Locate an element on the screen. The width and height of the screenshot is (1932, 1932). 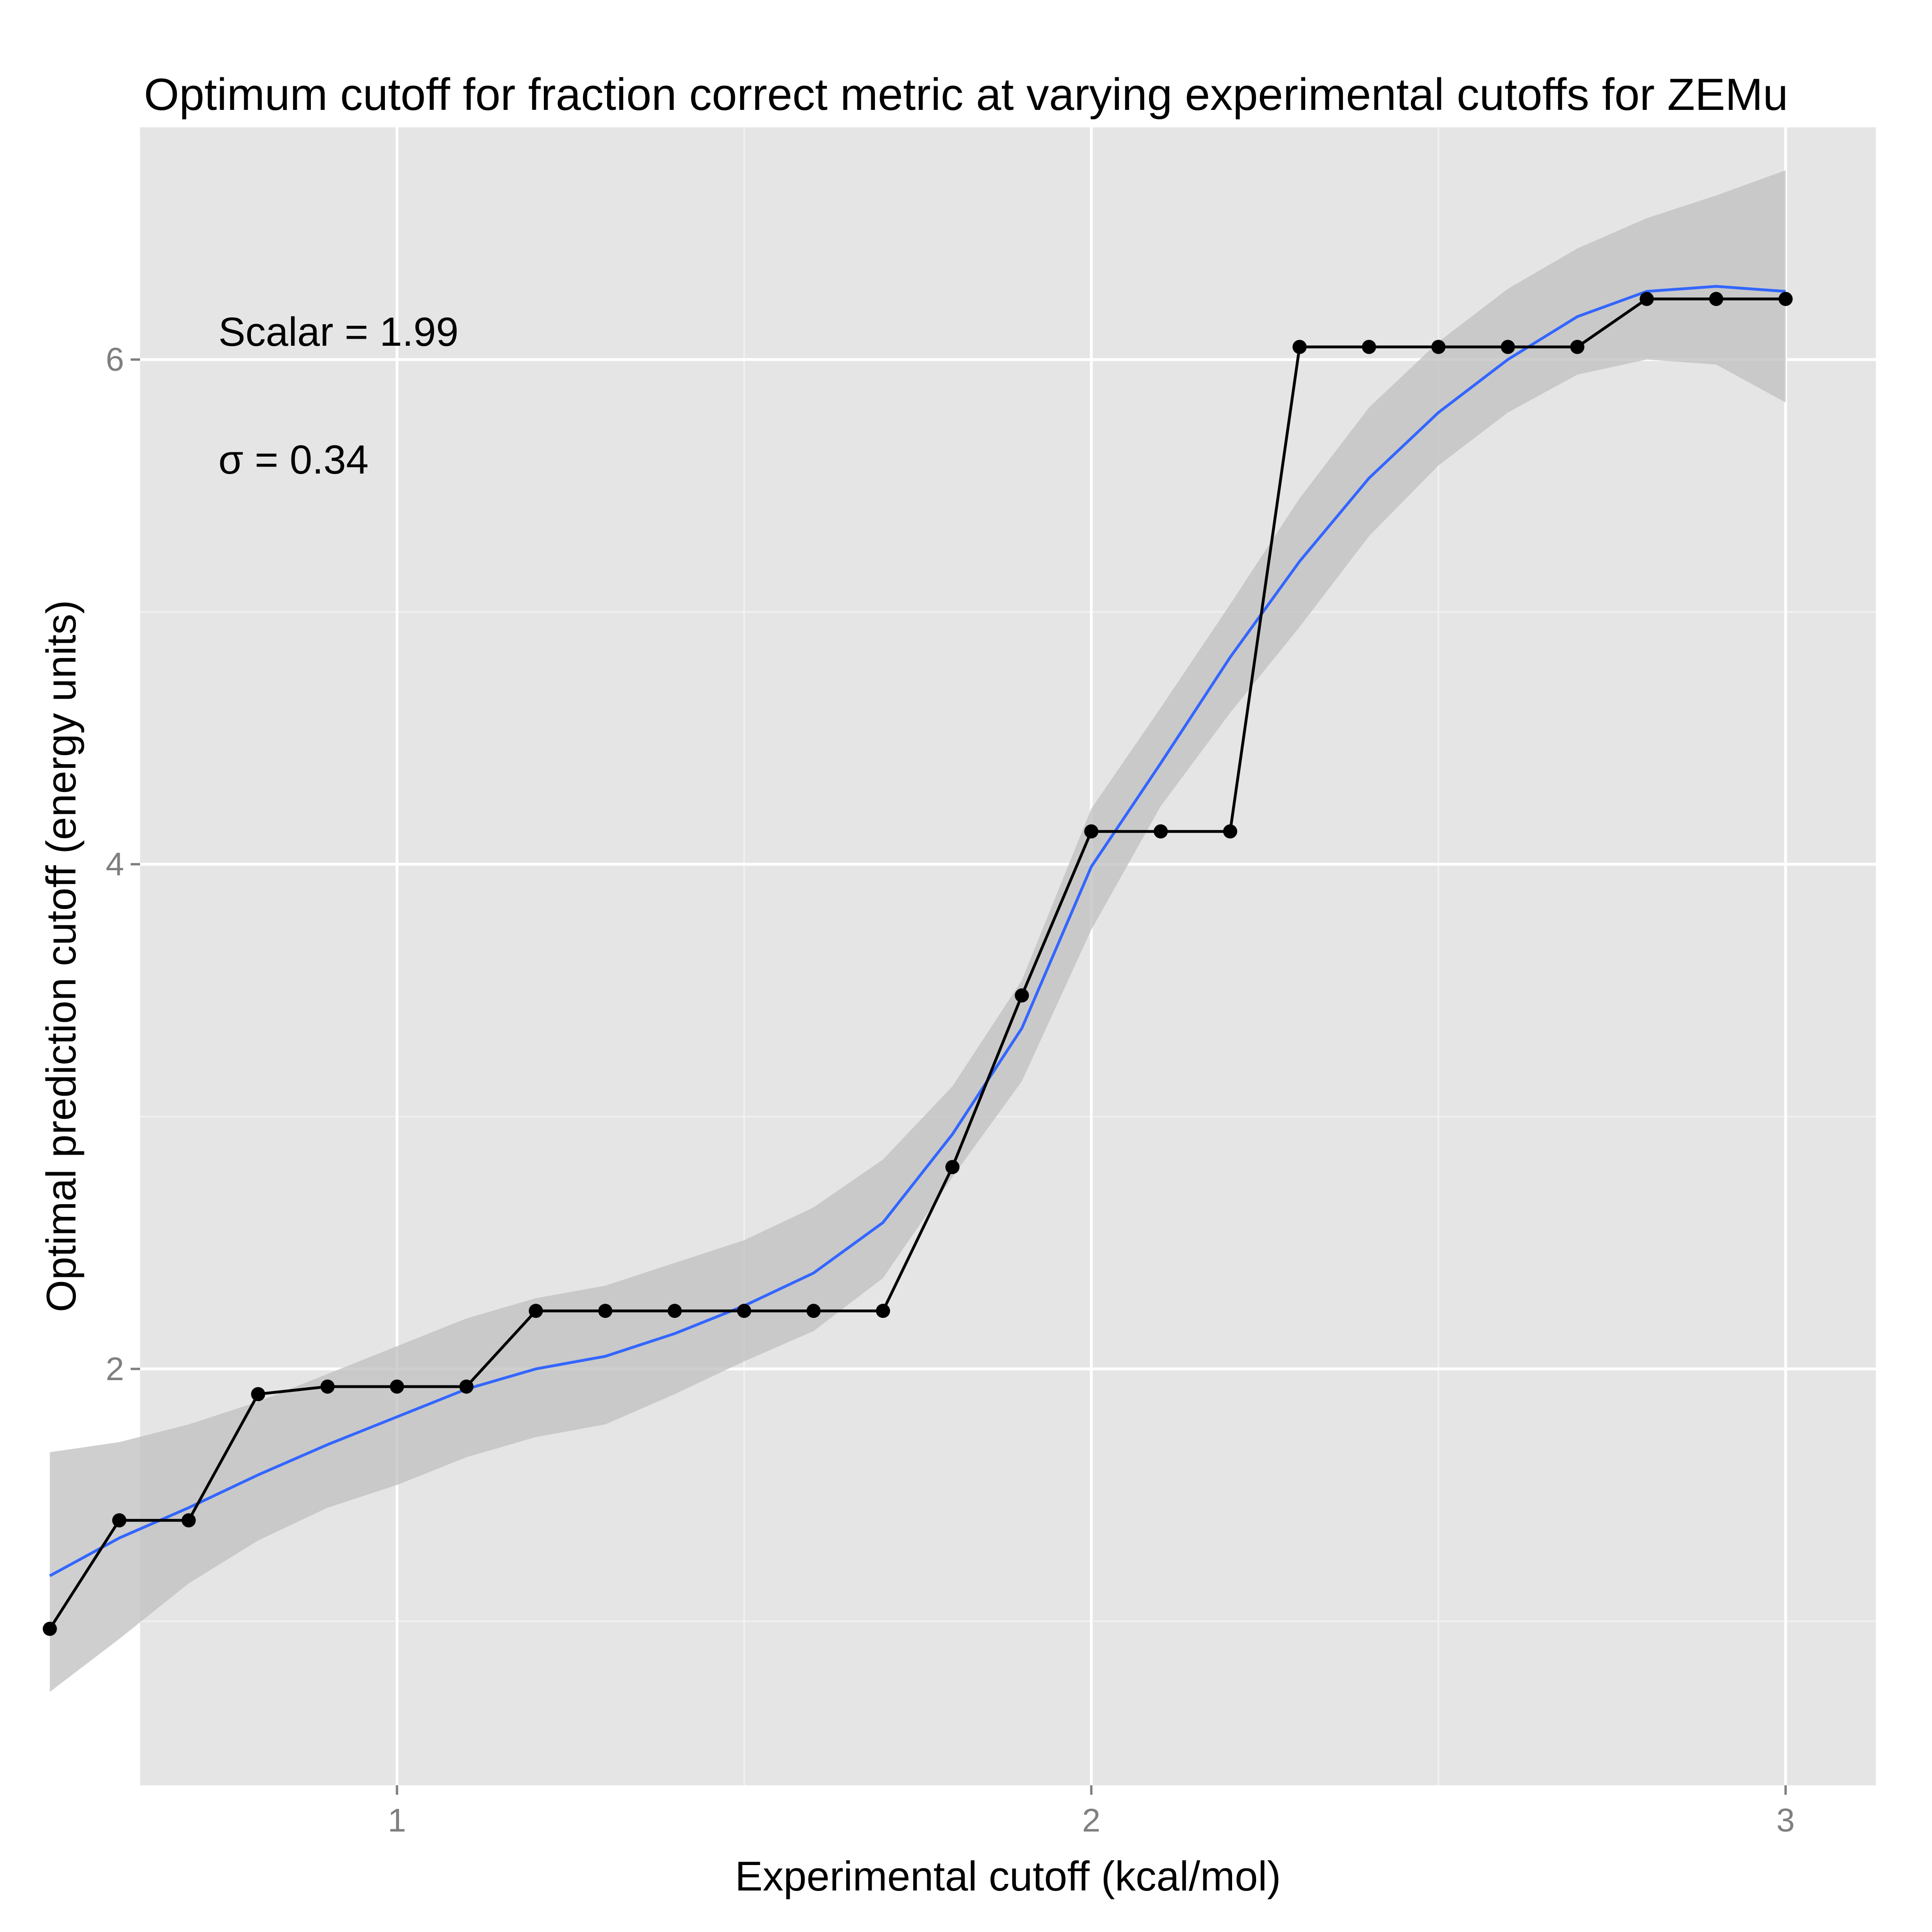
x-tick-label: 2 is located at coordinates (1091, 1821).